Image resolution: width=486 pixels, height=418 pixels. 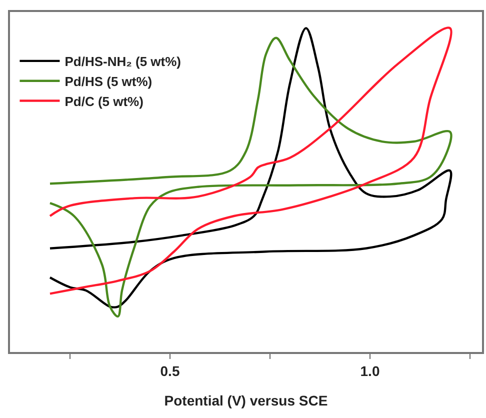 What do you see at coordinates (108, 81) in the screenshot?
I see `legend-label: Pd/HS (5 wt%)` at bounding box center [108, 81].